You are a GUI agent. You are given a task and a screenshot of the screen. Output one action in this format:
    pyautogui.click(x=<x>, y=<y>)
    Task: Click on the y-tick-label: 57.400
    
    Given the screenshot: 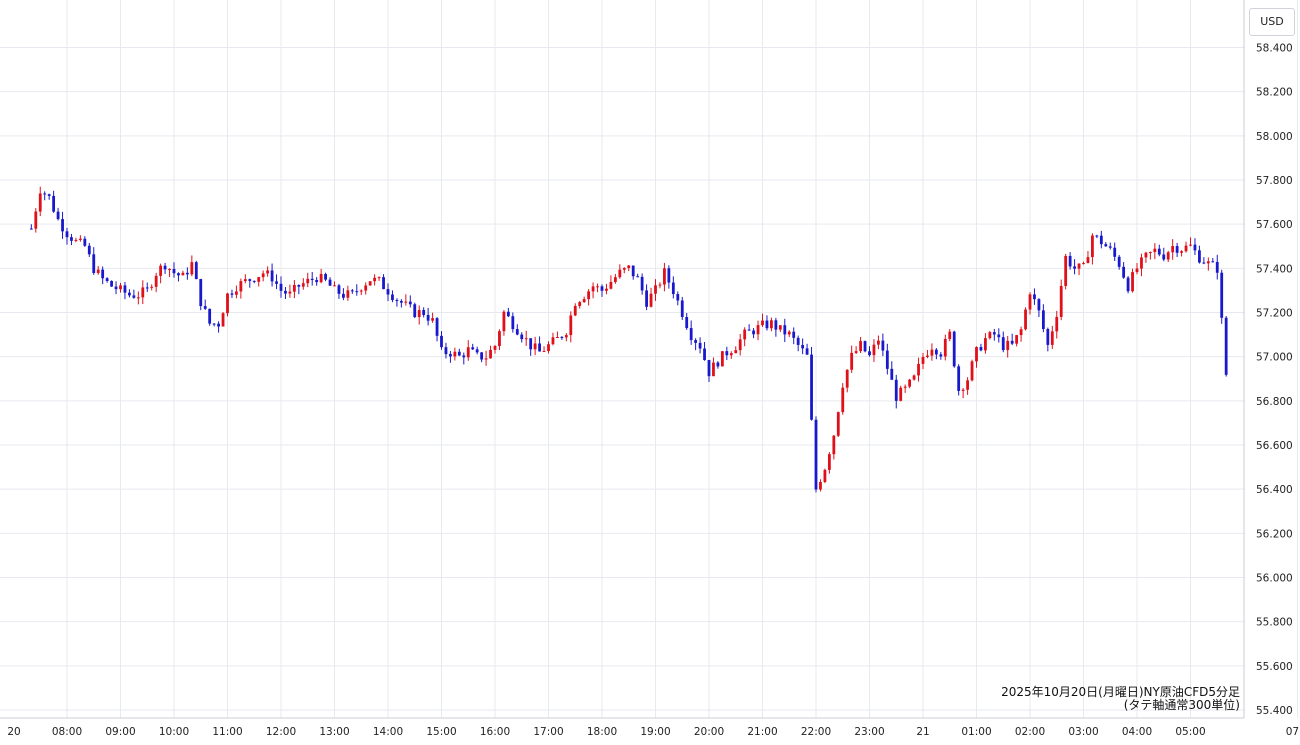 What is the action you would take?
    pyautogui.click(x=1274, y=269)
    